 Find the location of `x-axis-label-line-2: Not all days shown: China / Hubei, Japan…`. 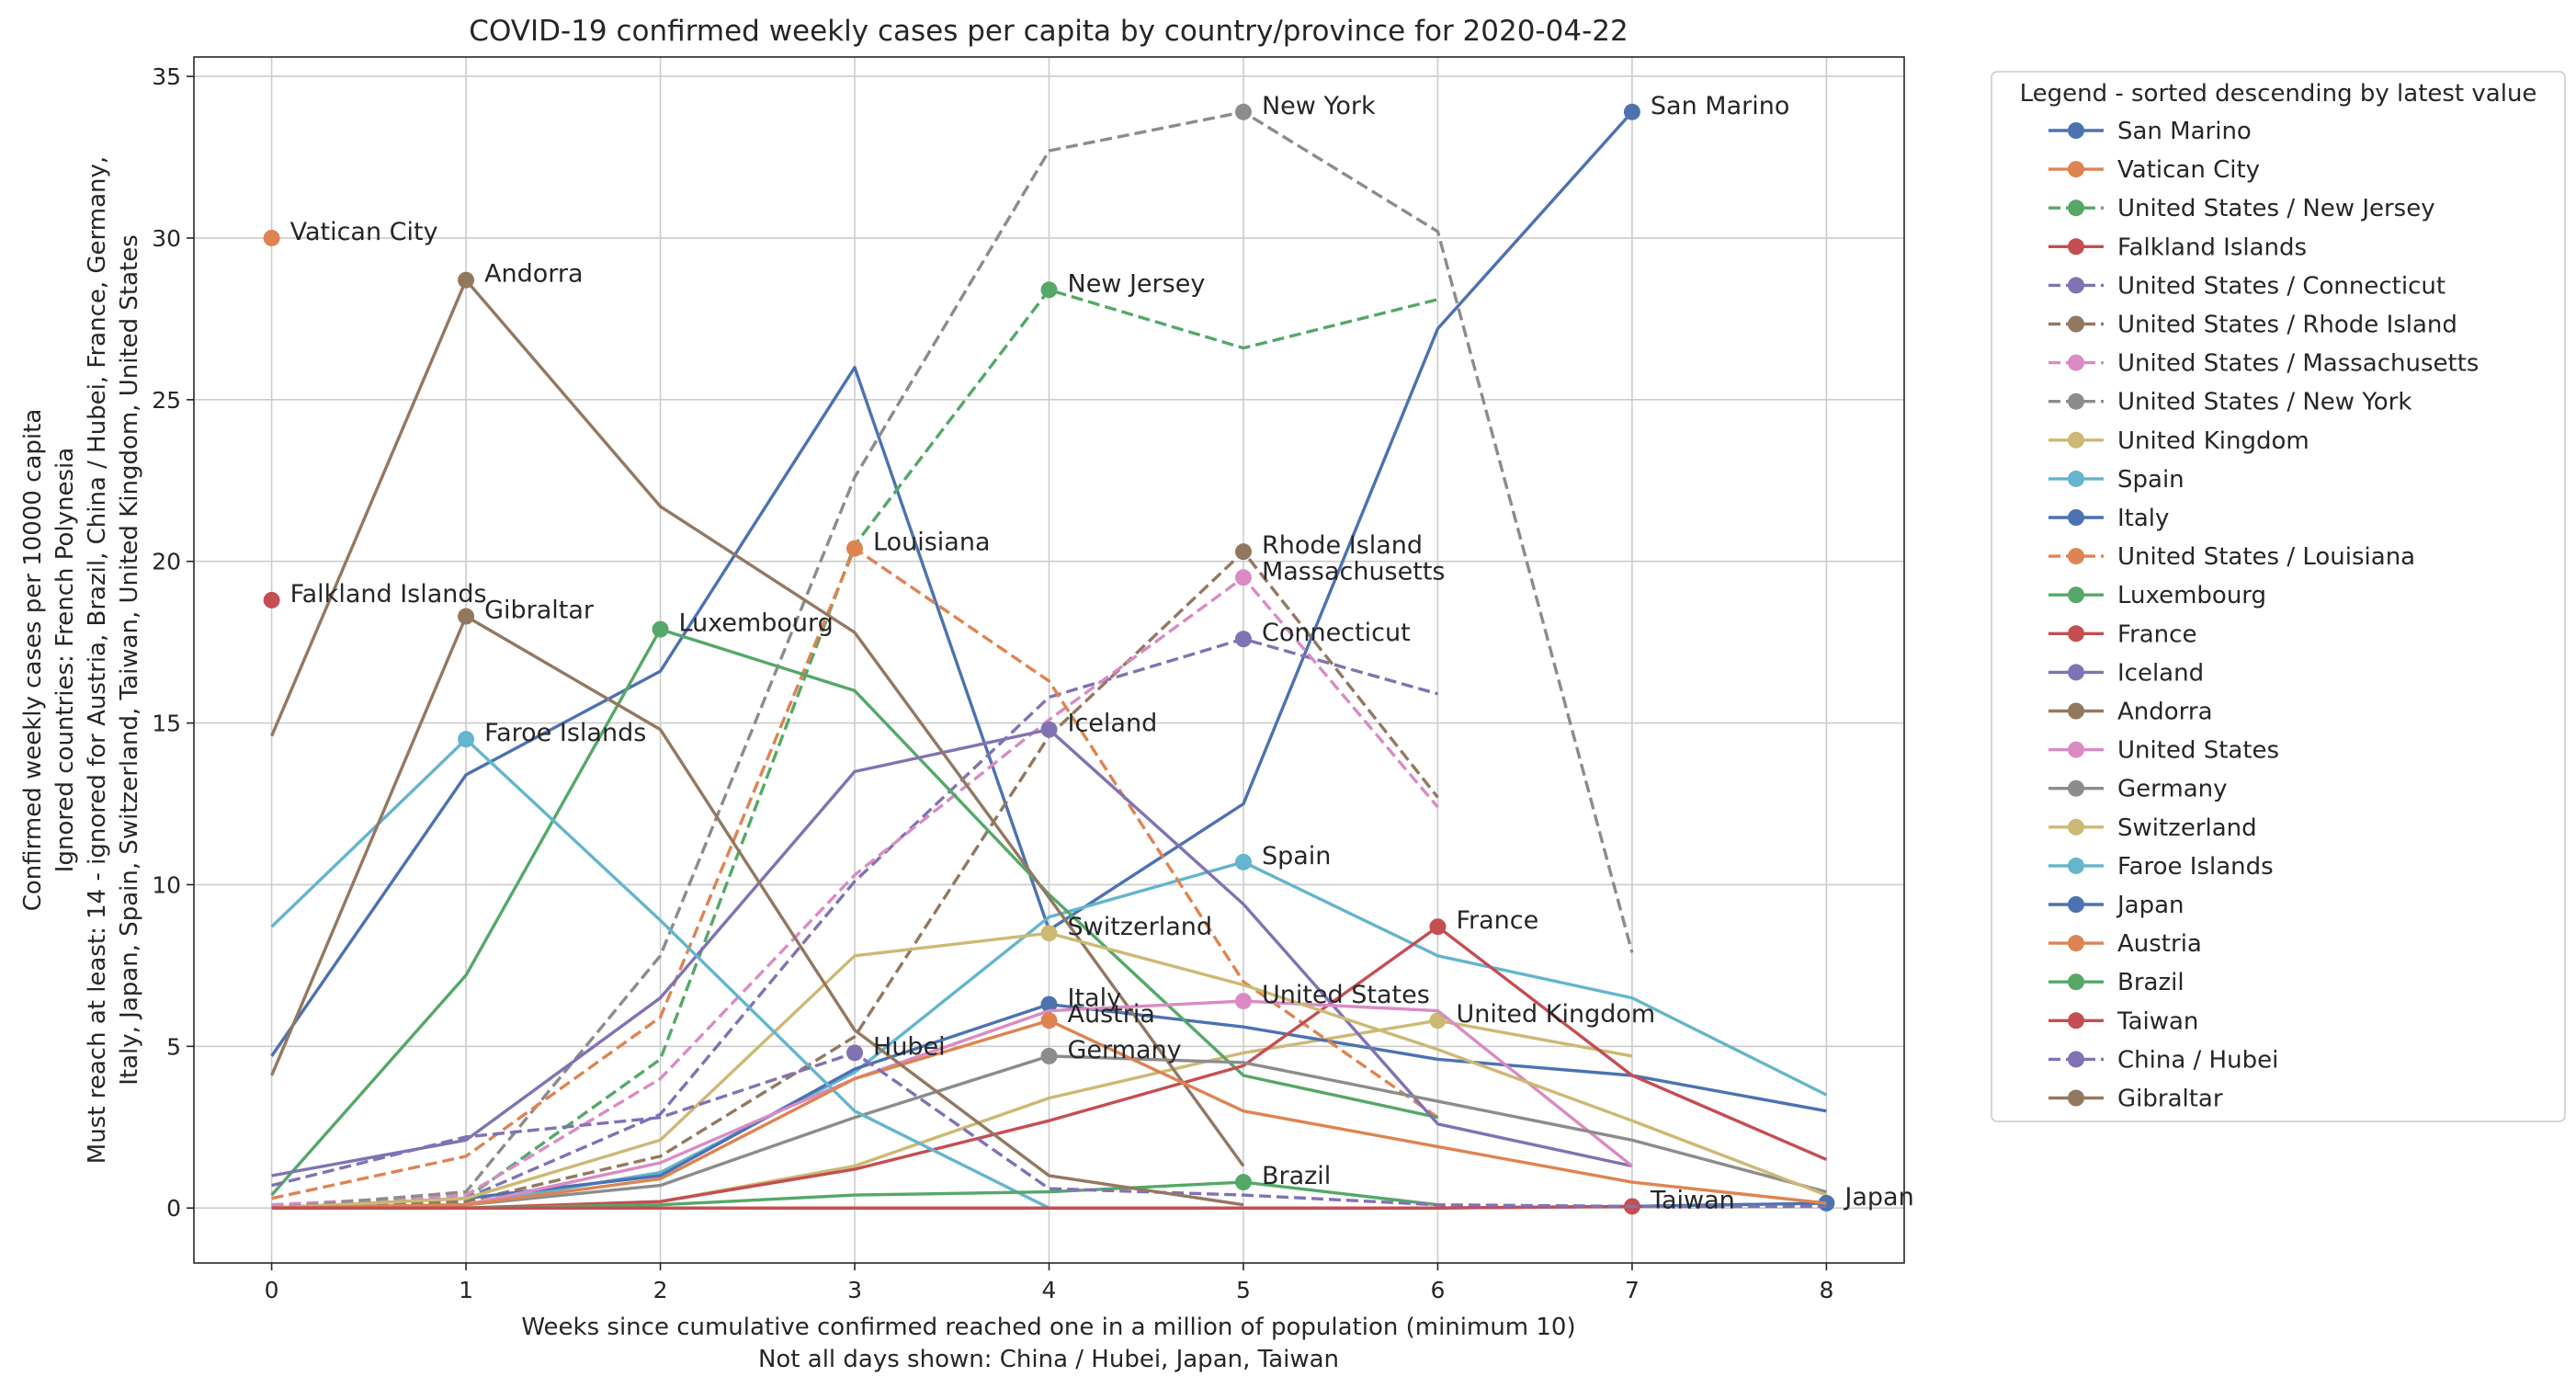

x-axis-label-line-2: Not all days shown: China / Hubei, Japan… is located at coordinates (1048, 1360).